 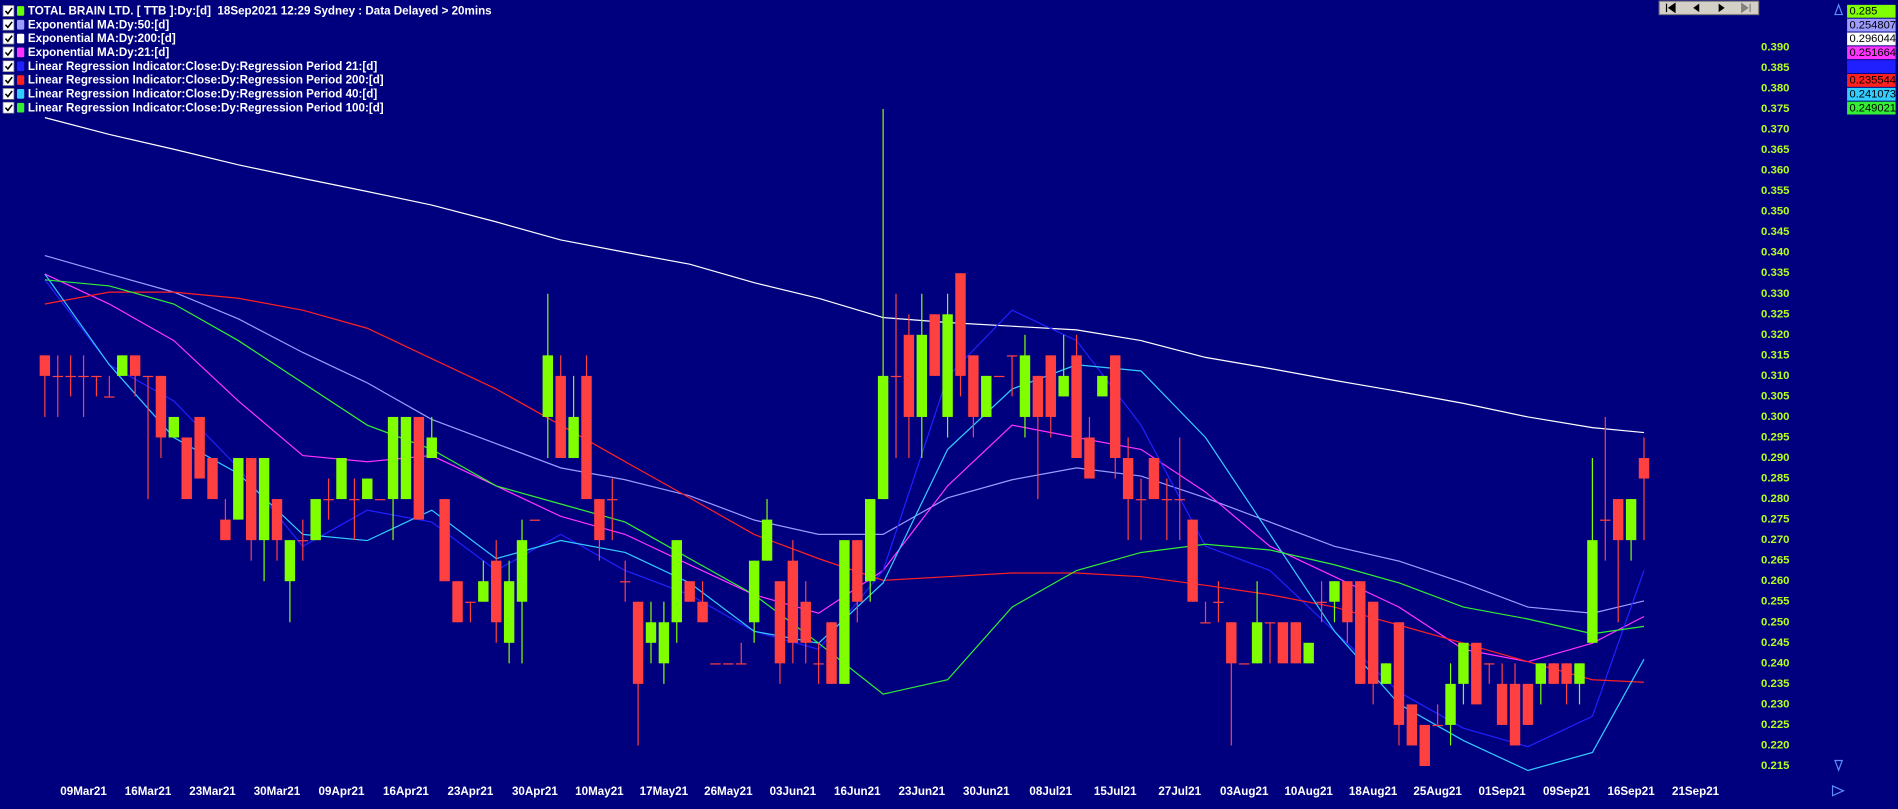 What do you see at coordinates (83, 791) in the screenshot?
I see `x-tick-label: 09Mar21` at bounding box center [83, 791].